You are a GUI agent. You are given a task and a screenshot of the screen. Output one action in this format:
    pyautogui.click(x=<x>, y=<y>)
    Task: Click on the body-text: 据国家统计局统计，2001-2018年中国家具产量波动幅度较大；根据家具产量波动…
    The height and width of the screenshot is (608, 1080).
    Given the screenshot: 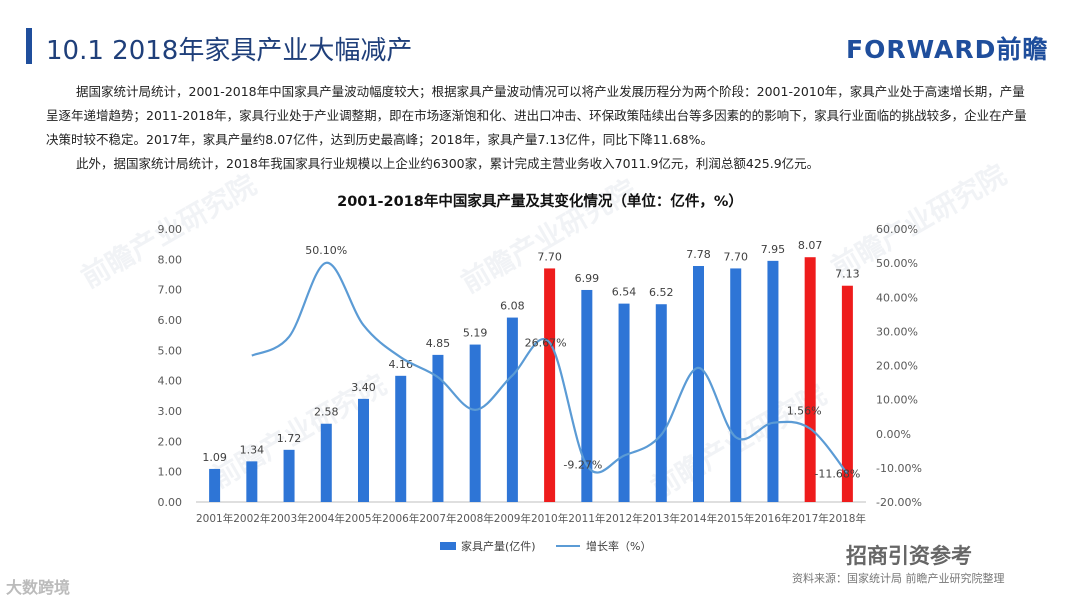 What is the action you would take?
    pyautogui.click(x=541, y=128)
    